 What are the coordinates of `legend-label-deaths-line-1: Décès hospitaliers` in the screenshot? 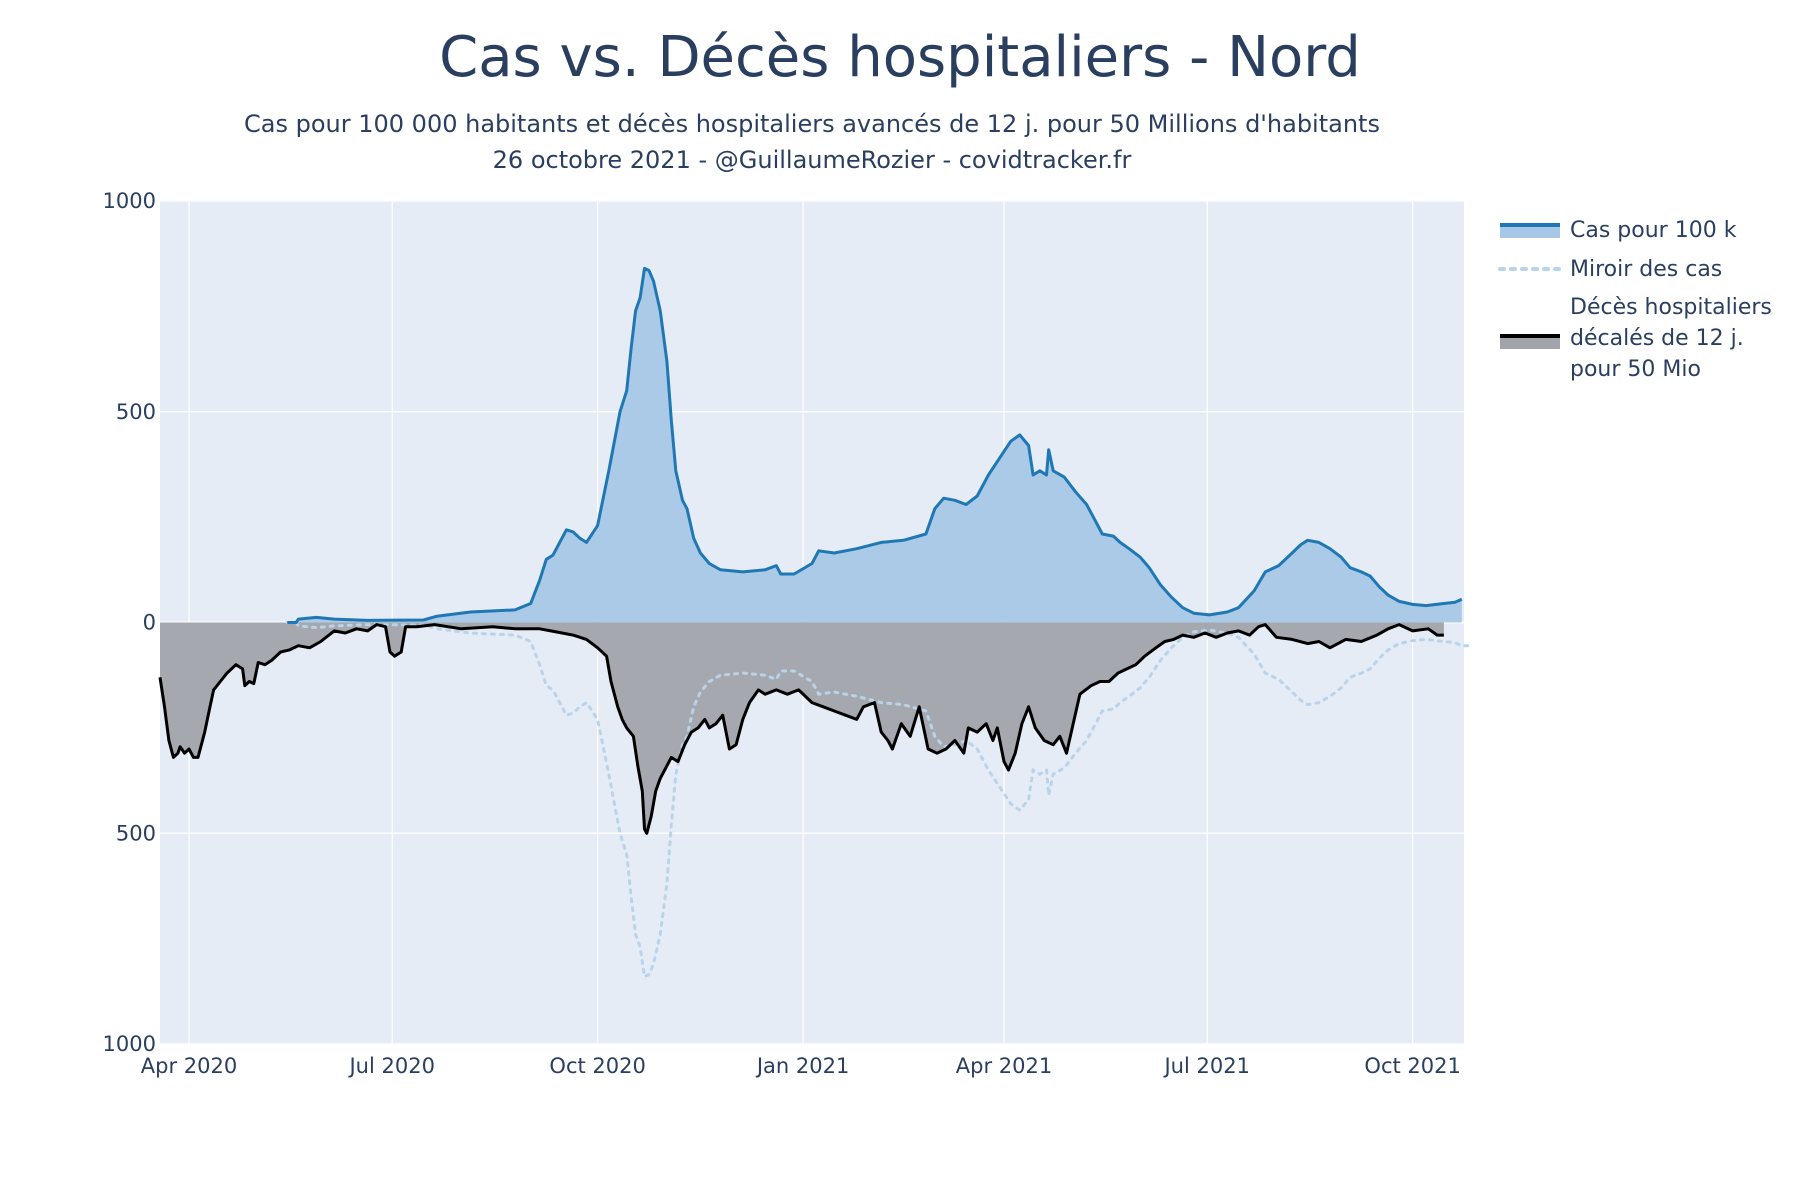 It's located at (1671, 307).